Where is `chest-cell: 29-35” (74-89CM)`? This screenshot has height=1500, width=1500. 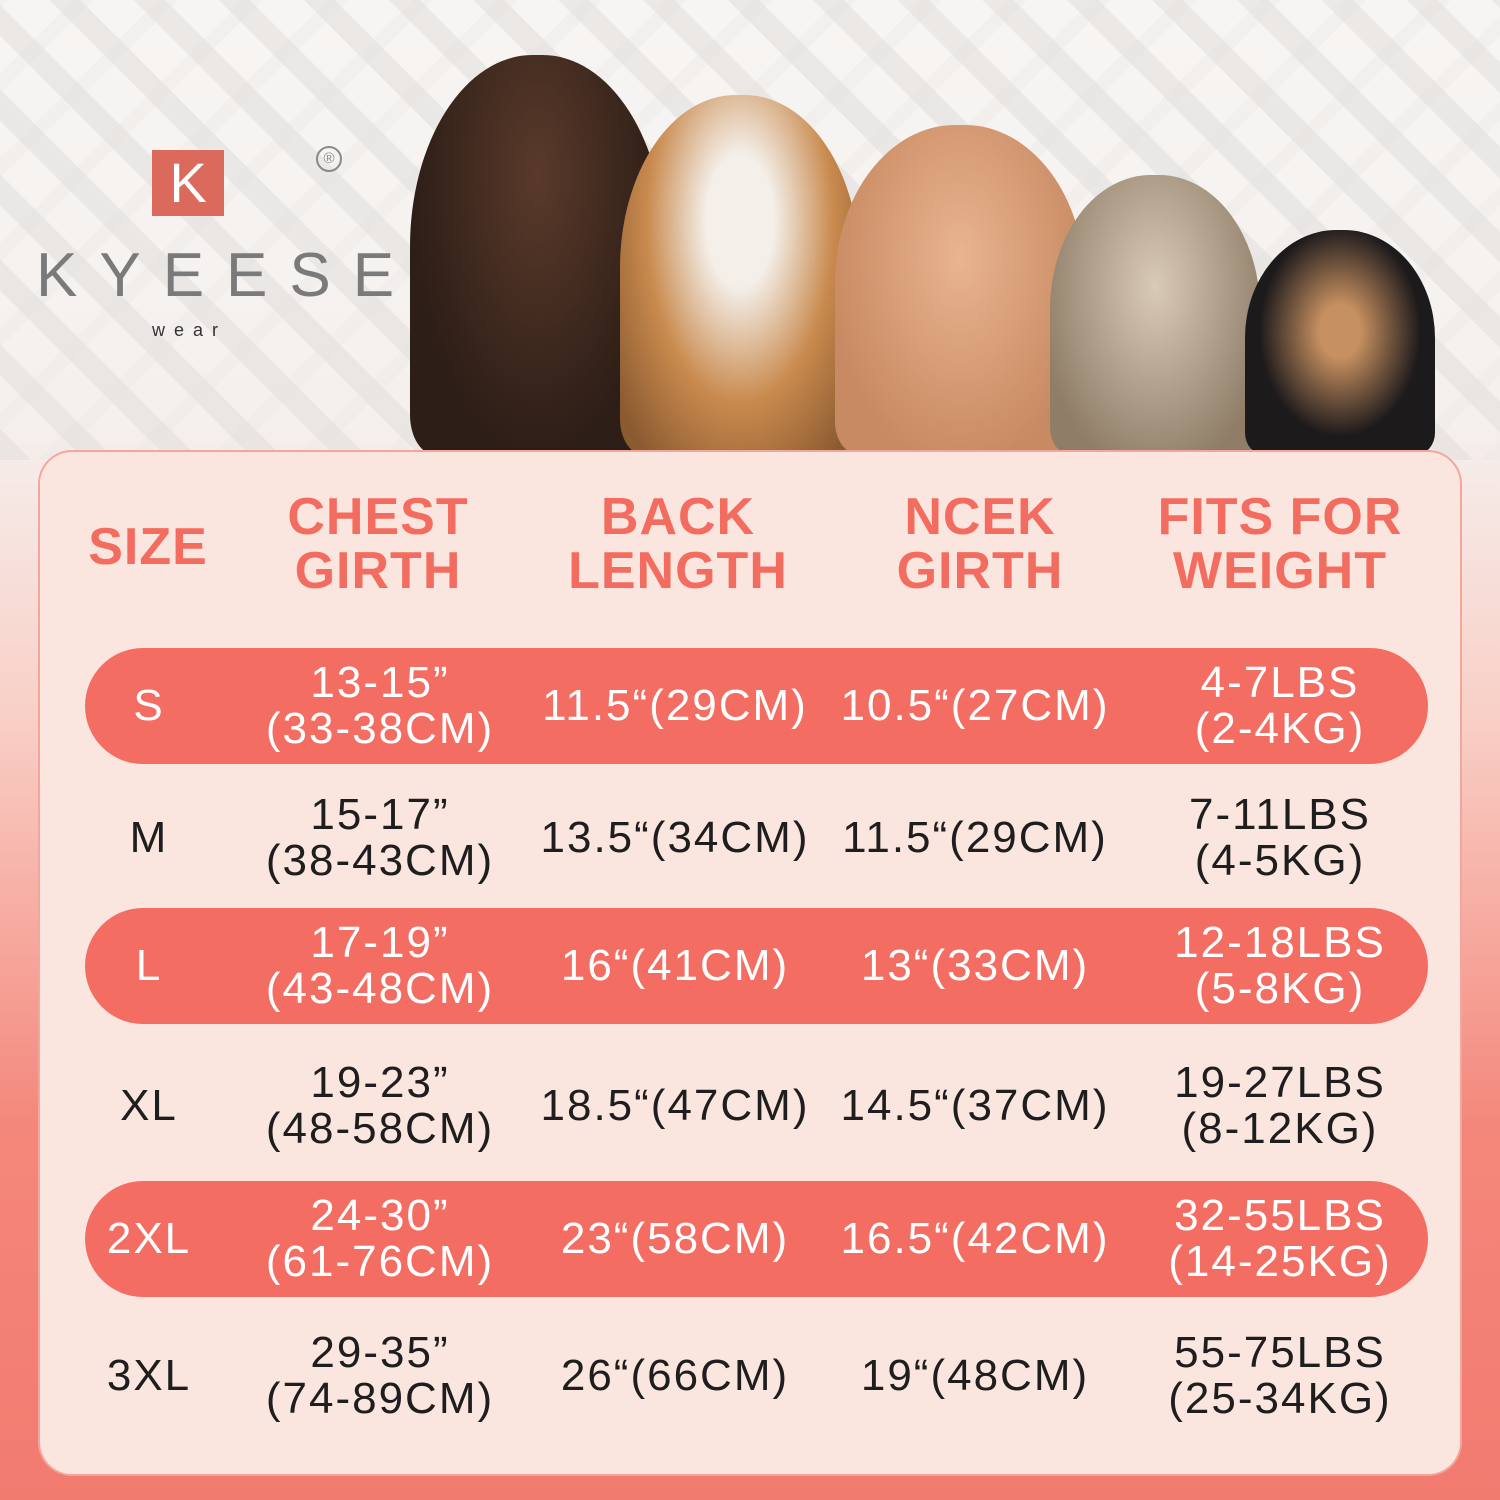
chest-cell: 29-35” (74-89CM) is located at coordinates (380, 1376).